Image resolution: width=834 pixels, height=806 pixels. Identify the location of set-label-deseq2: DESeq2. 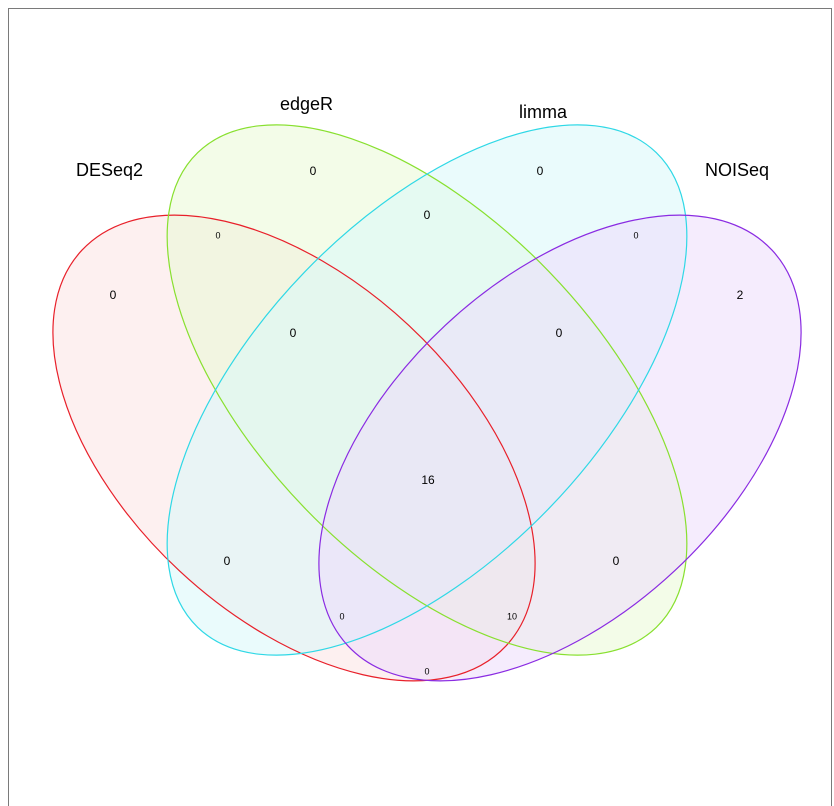
(109, 170).